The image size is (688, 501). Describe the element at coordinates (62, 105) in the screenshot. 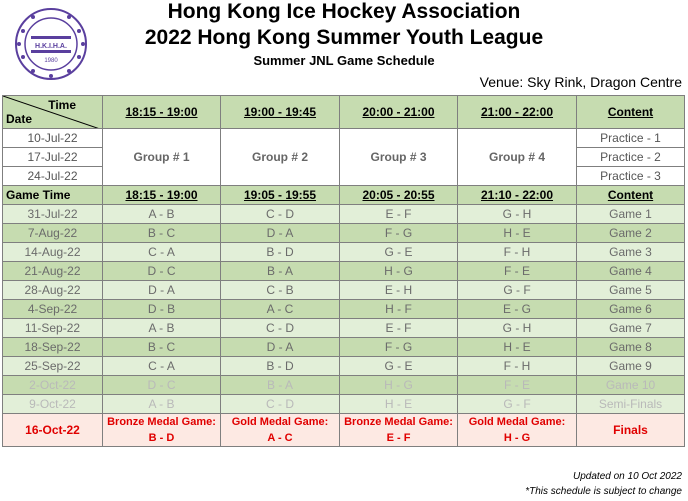

I see `corner-time-label: Time` at that location.